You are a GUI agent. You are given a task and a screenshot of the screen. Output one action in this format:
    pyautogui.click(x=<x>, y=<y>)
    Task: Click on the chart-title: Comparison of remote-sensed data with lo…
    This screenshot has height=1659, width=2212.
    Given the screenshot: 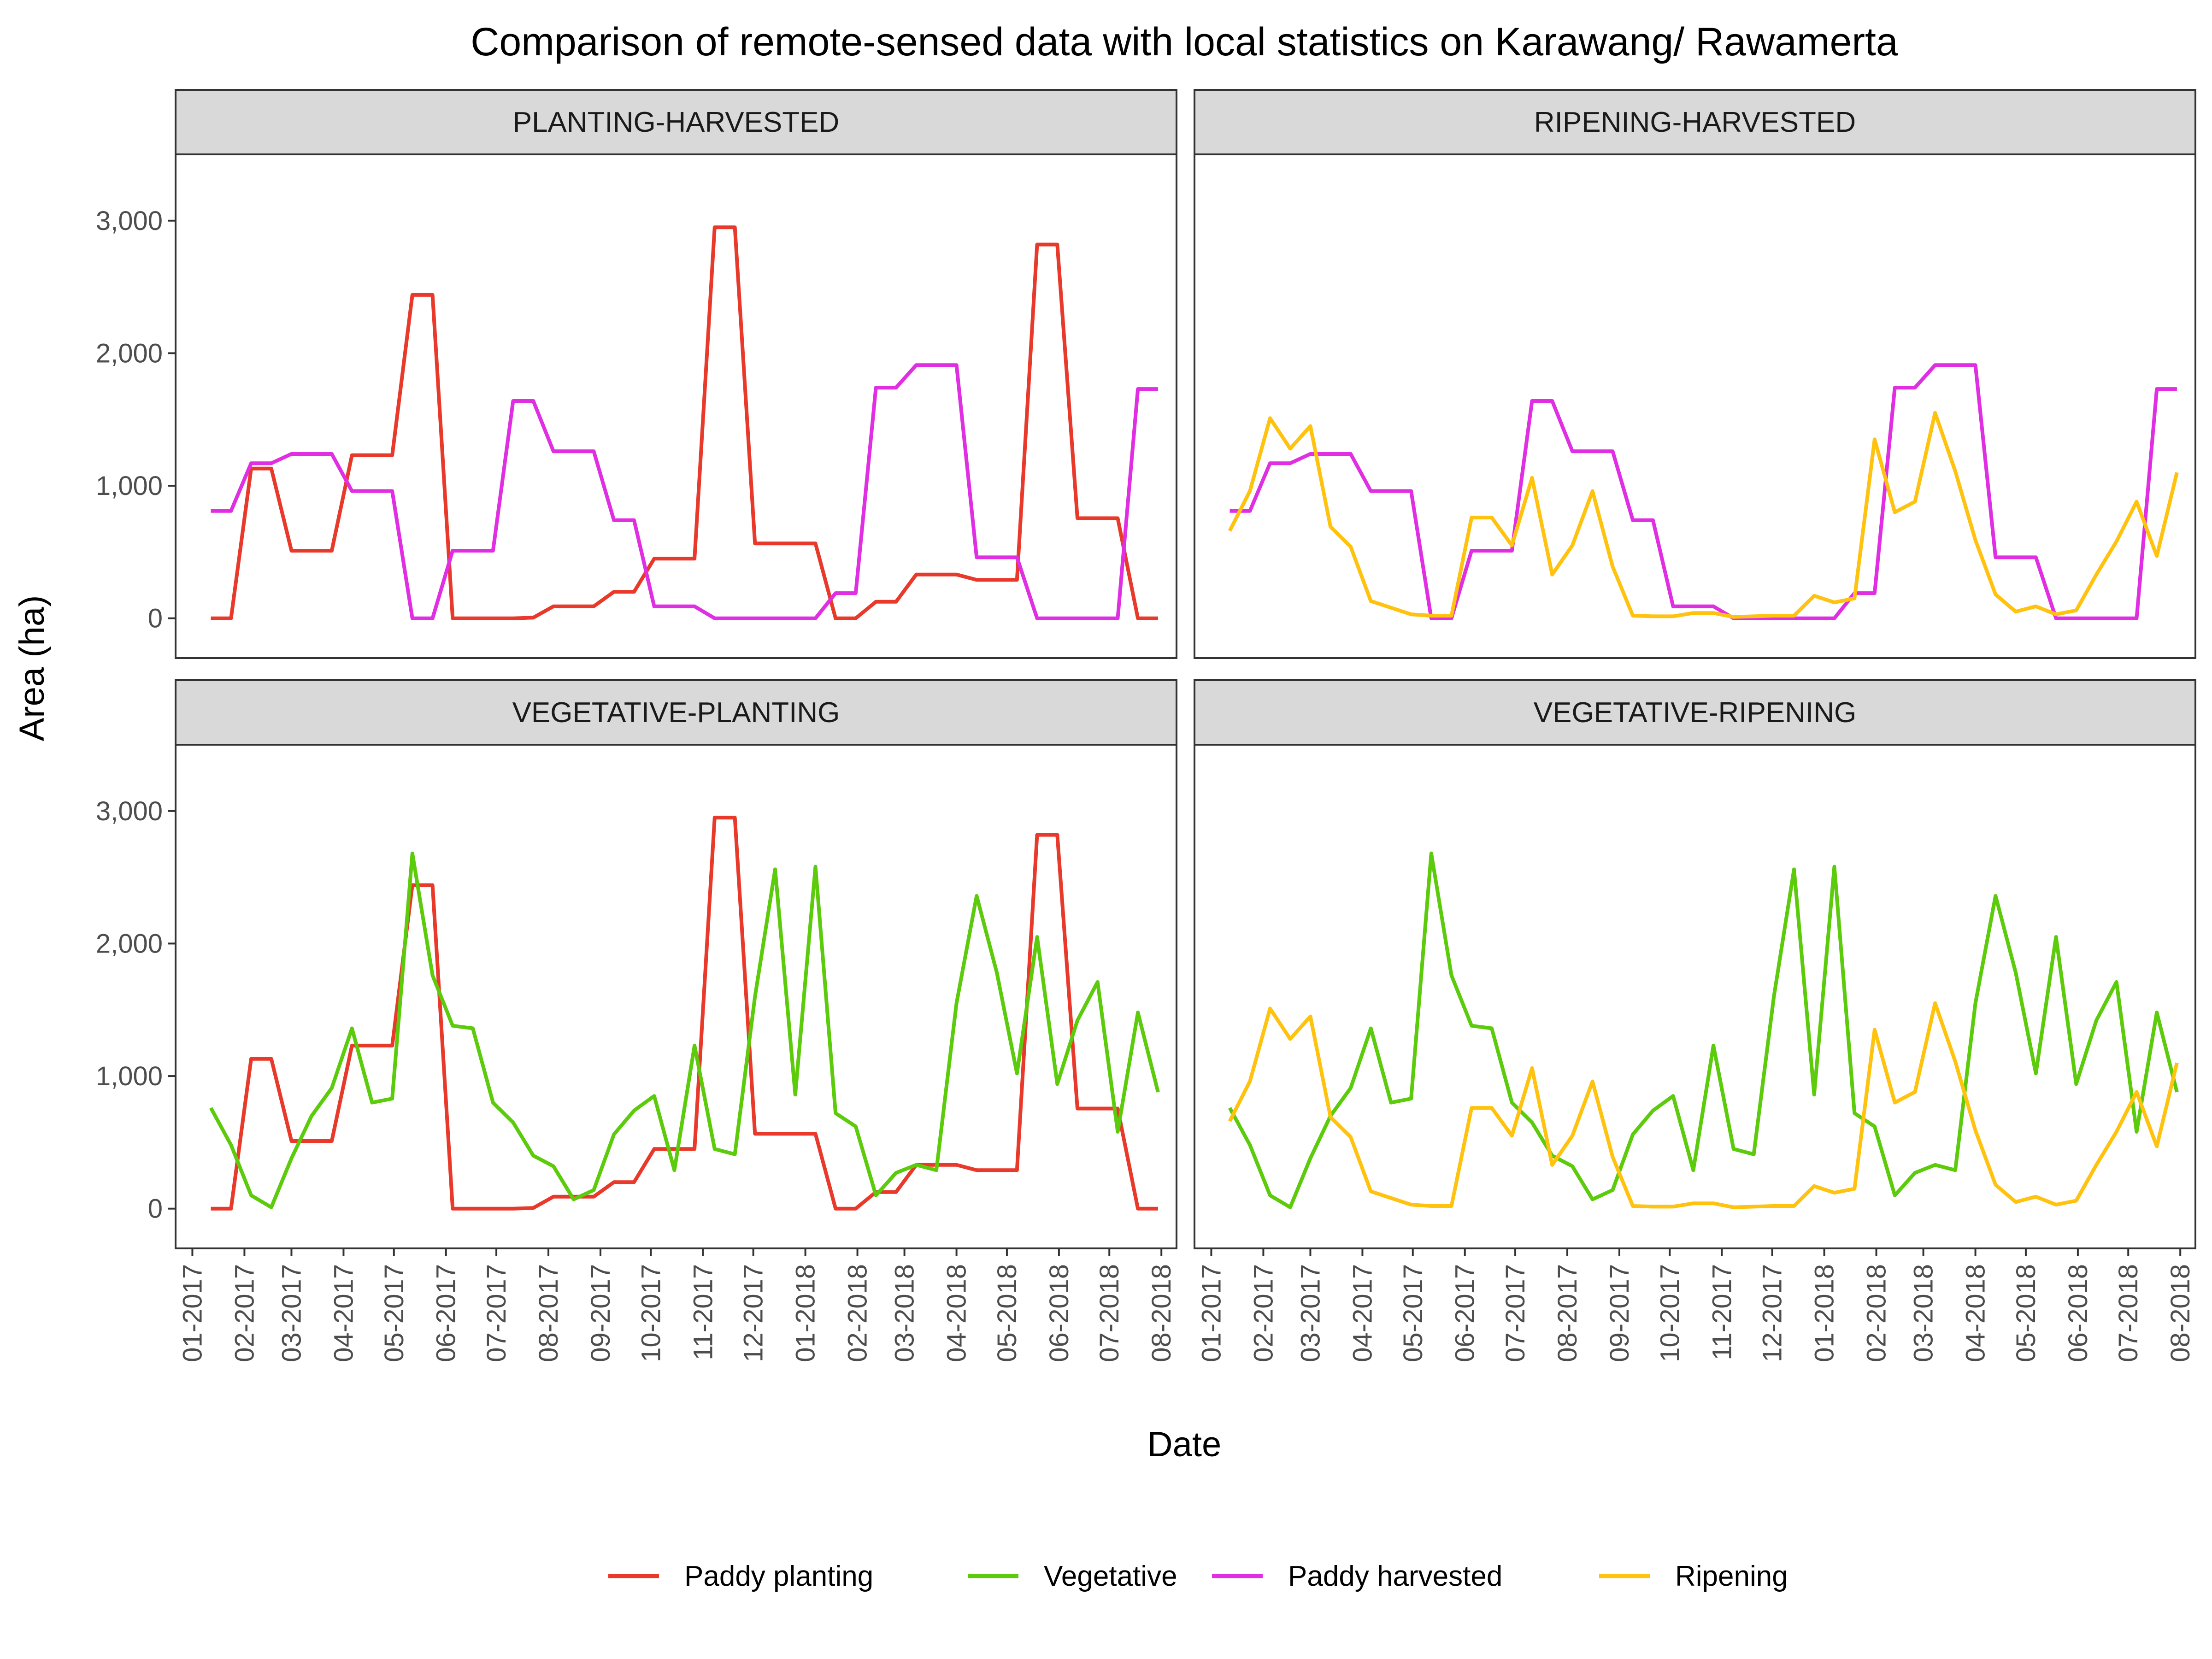 What is the action you would take?
    pyautogui.click(x=1184, y=42)
    